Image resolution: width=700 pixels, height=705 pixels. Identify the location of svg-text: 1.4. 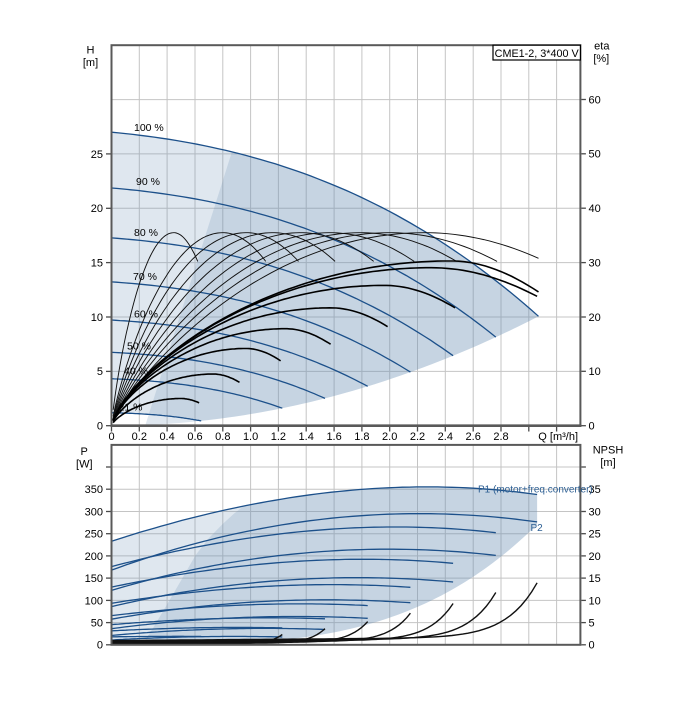
(306, 437).